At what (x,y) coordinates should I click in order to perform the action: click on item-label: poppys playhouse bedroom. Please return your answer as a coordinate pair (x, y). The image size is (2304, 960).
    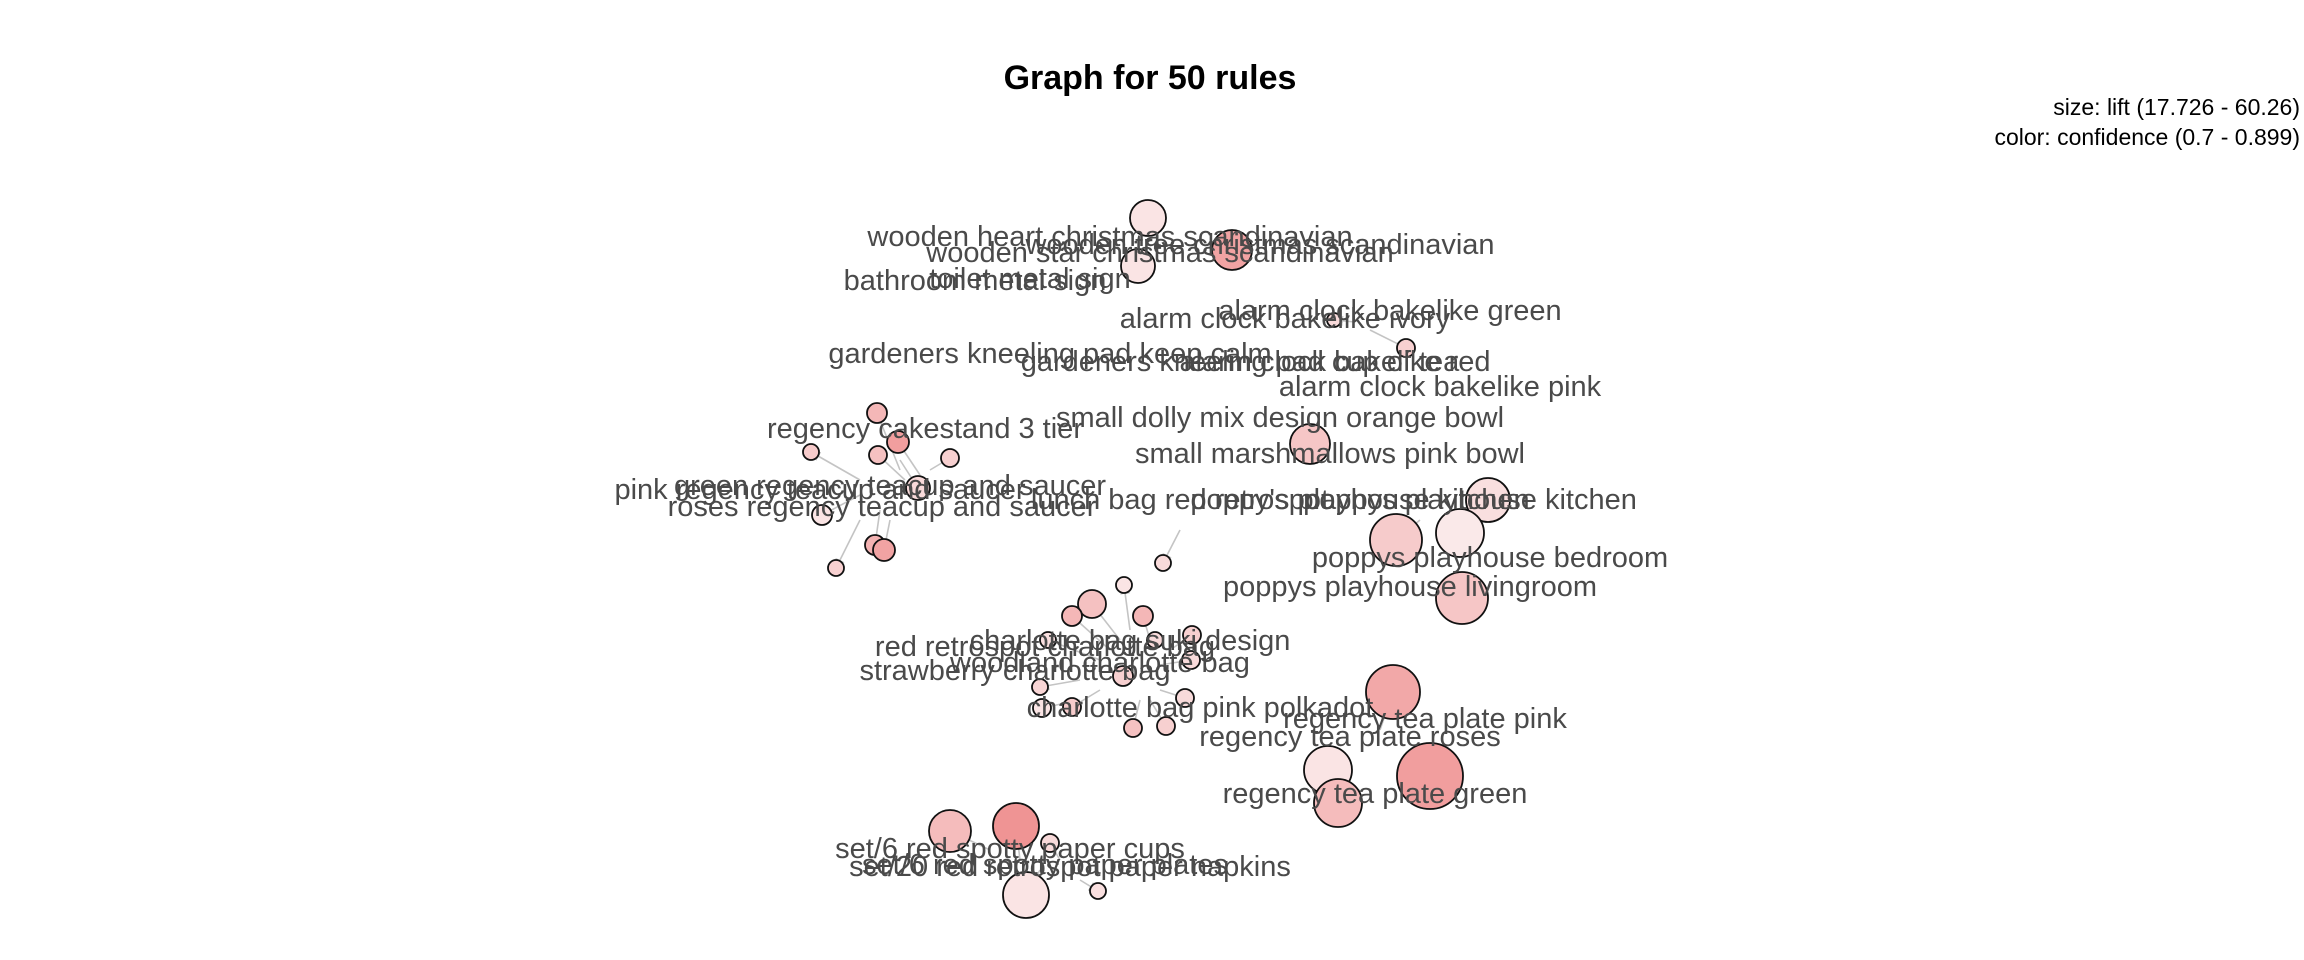
    Looking at the image, I should click on (1490, 558).